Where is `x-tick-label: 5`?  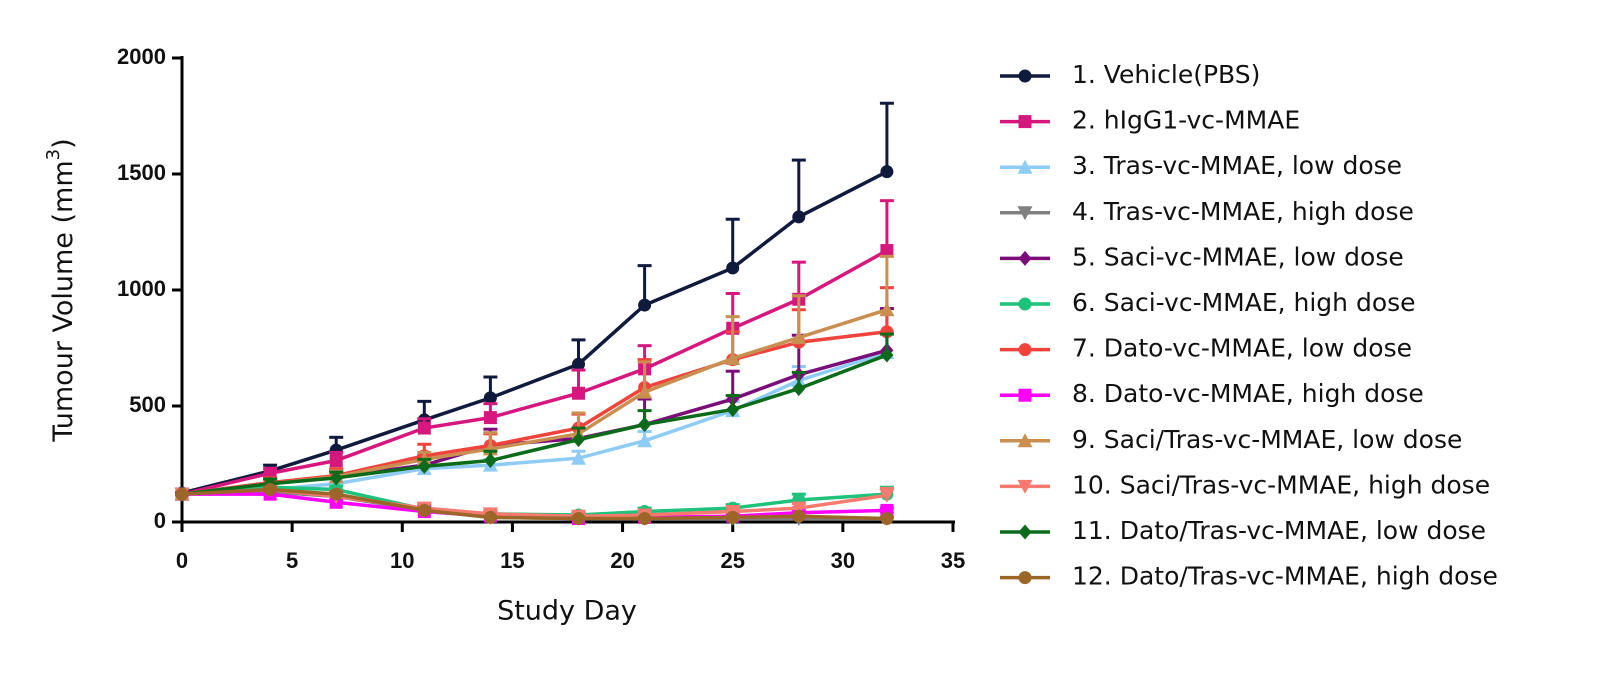 x-tick-label: 5 is located at coordinates (292, 560).